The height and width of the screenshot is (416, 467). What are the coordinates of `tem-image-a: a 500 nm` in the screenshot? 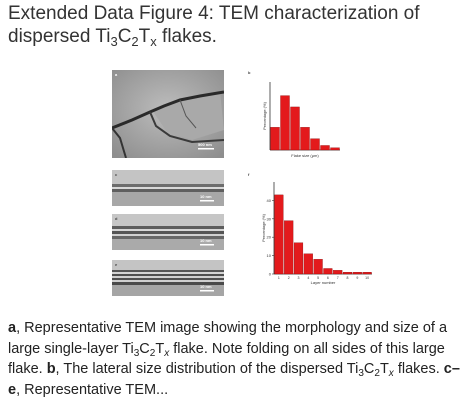 It's located at (168, 114).